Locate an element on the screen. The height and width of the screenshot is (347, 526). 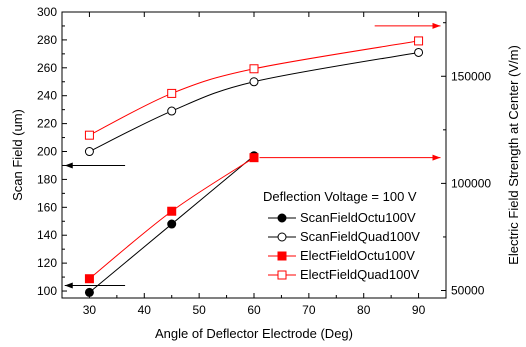
y-axis-ticks: 100 120 140 160 180 200 220 240 260 280 300 is located at coordinates (52, 151).